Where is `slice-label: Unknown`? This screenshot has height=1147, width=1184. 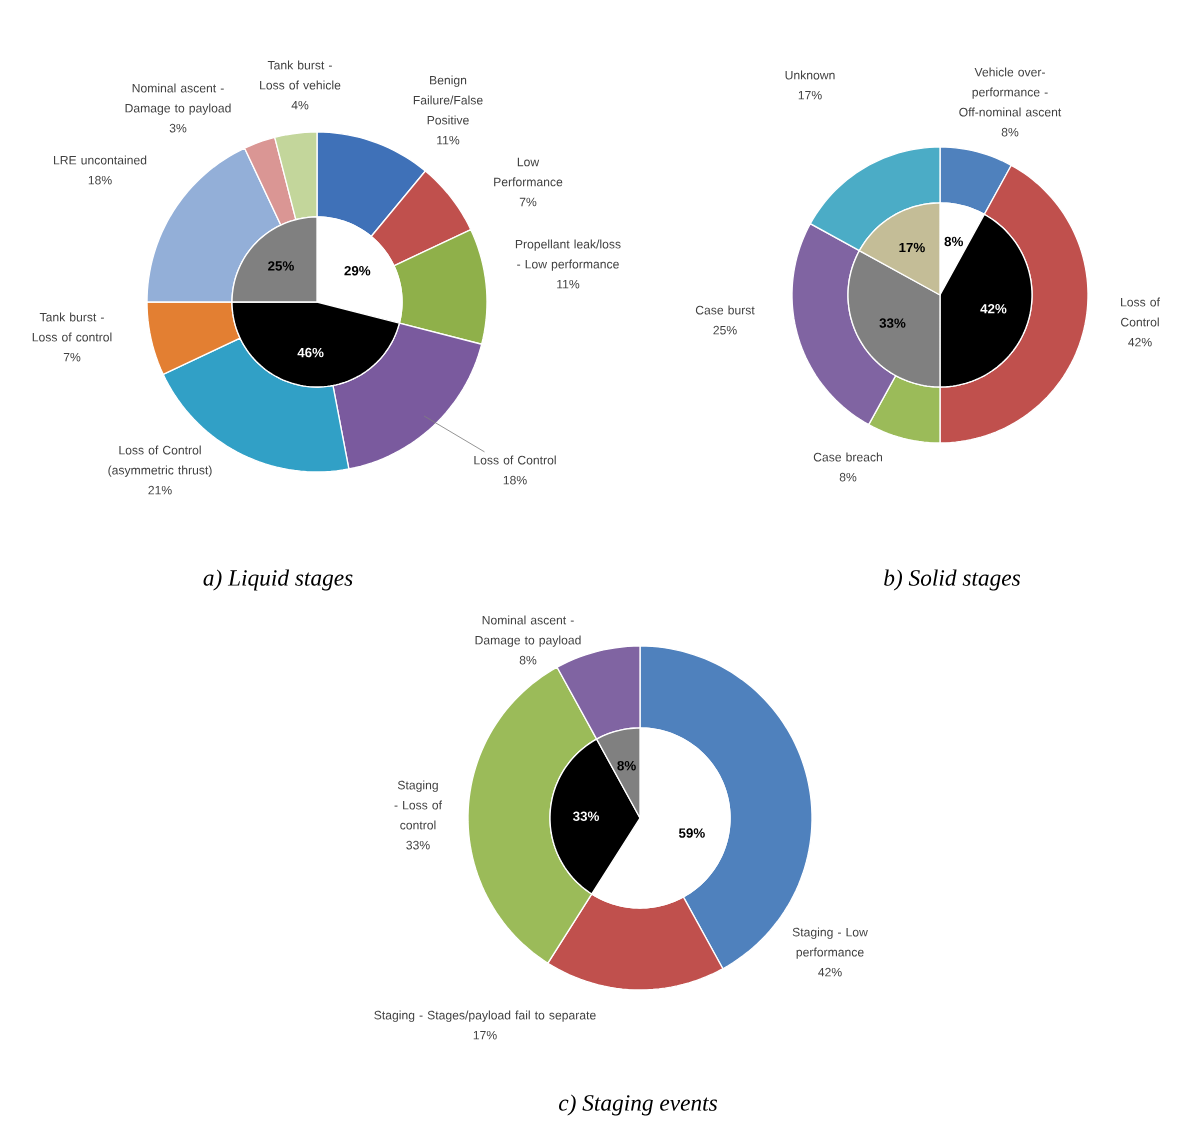
slice-label: Unknown is located at coordinates (810, 75).